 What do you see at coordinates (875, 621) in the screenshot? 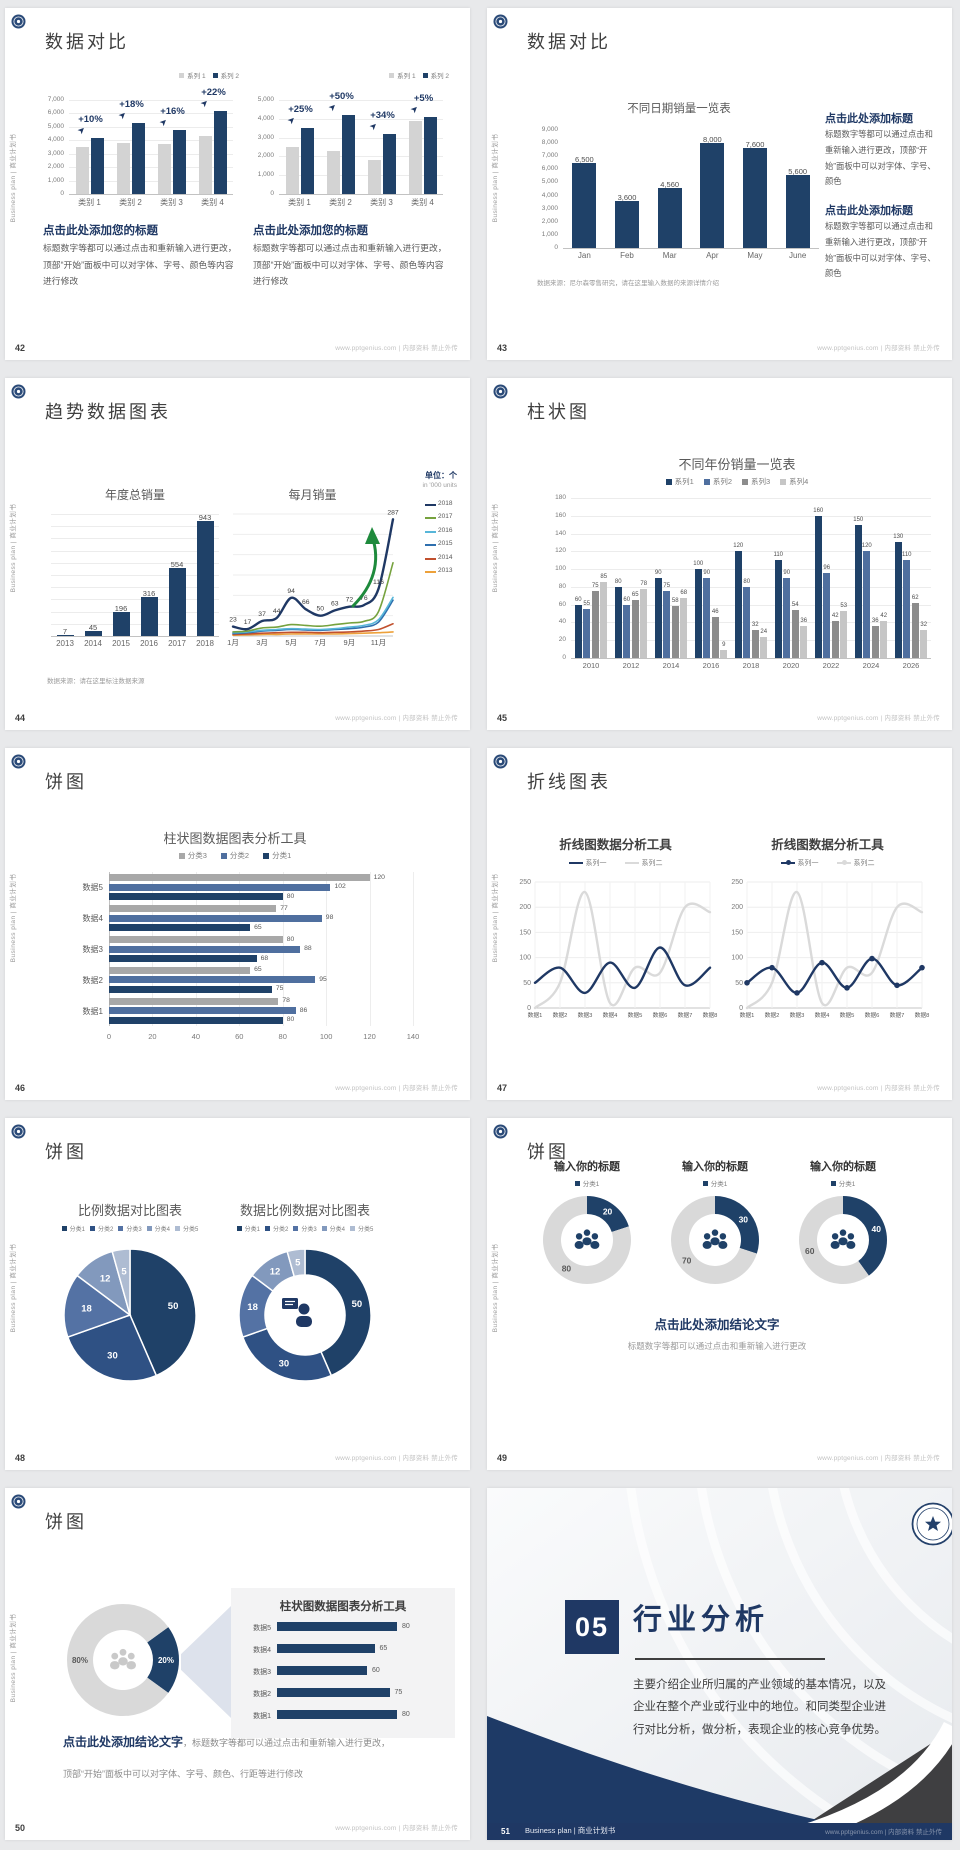
I see `bar-value-label: 36` at bounding box center [875, 621].